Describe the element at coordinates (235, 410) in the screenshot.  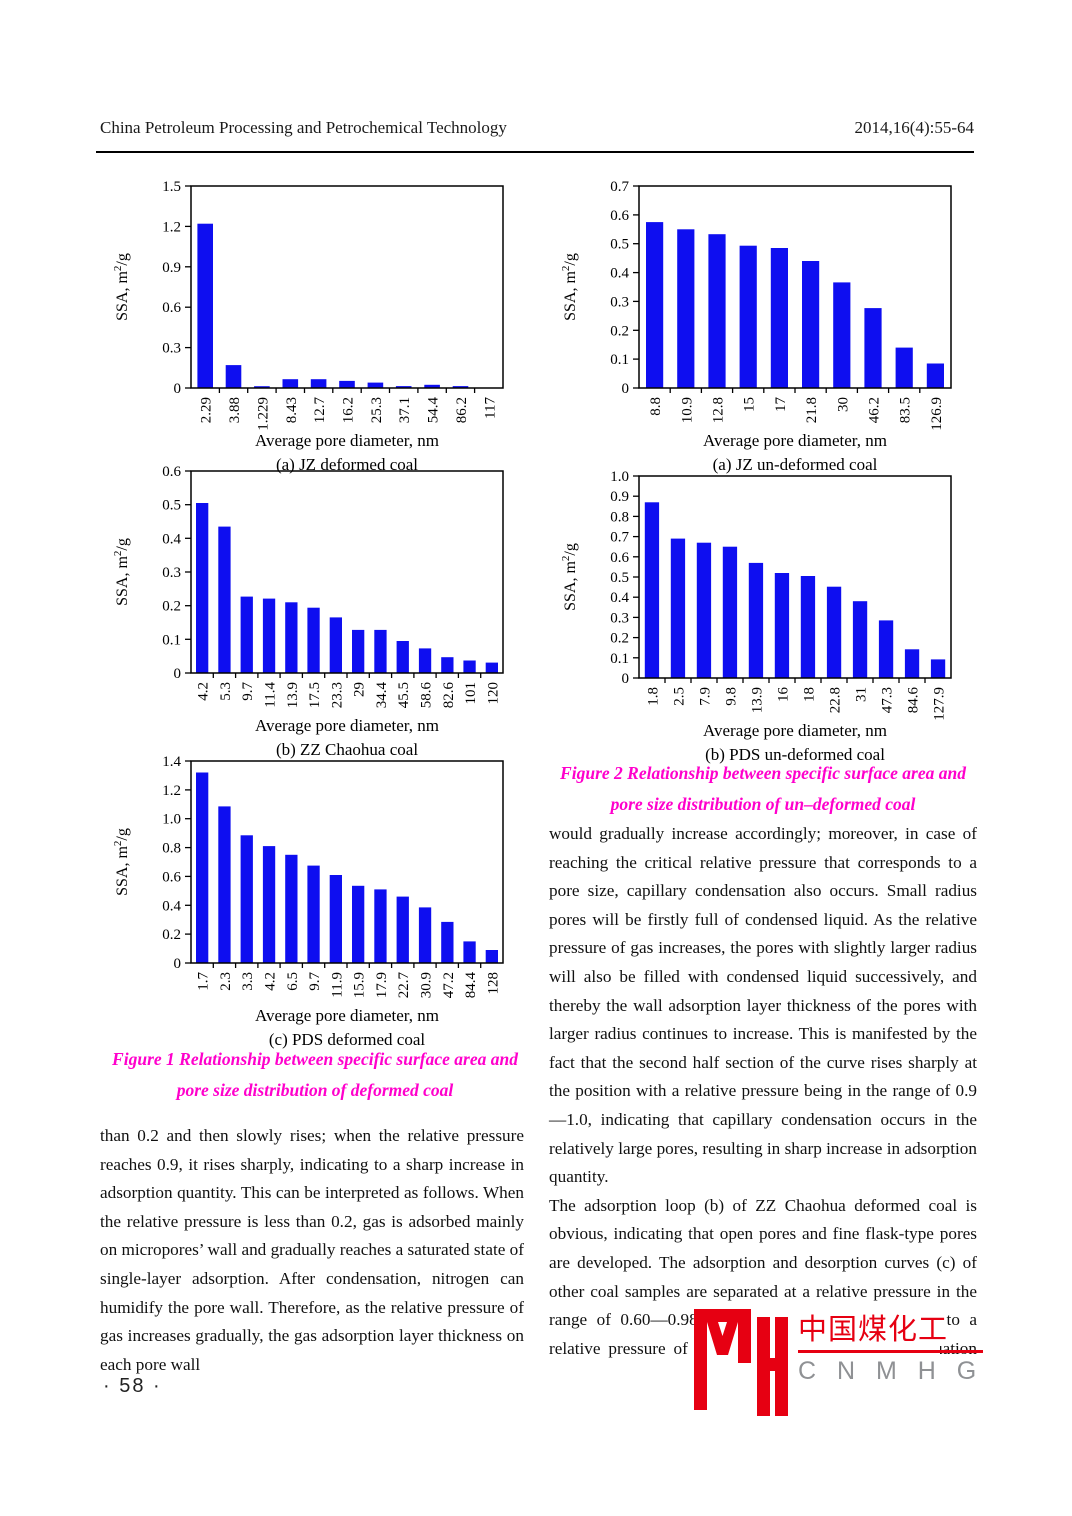
I see `svg-text: 3.88` at that location.